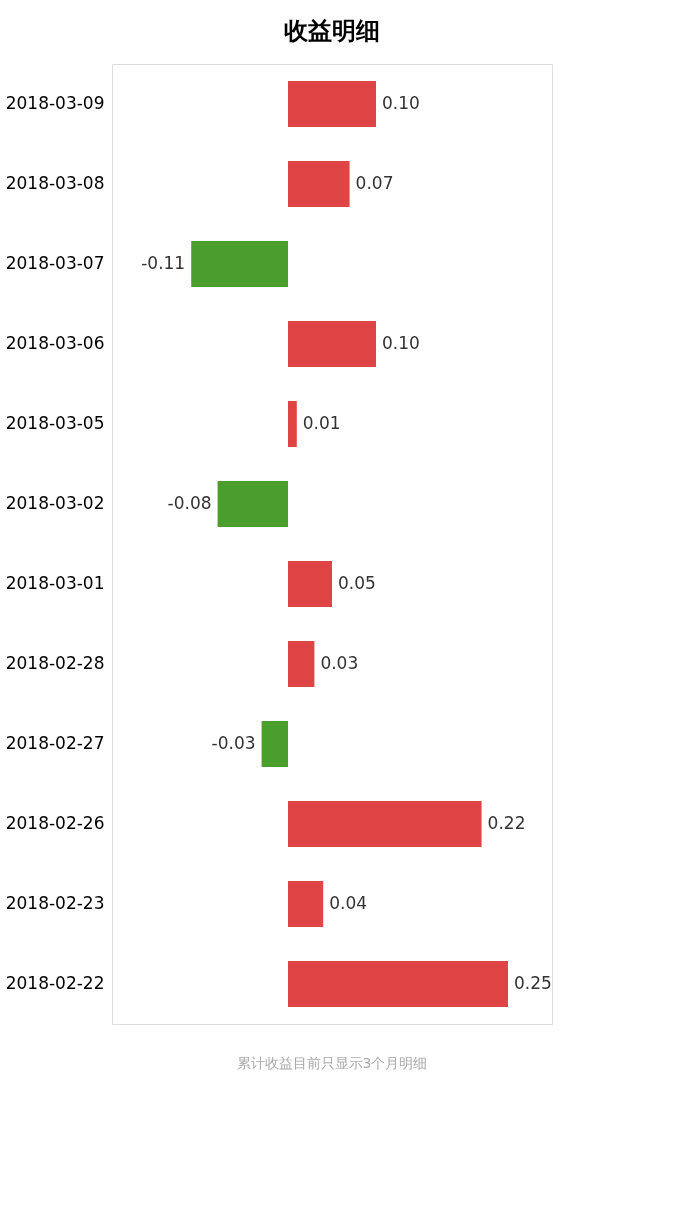 This screenshot has height=1230, width=692. What do you see at coordinates (189, 503) in the screenshot?
I see `data-label: -0.08` at bounding box center [189, 503].